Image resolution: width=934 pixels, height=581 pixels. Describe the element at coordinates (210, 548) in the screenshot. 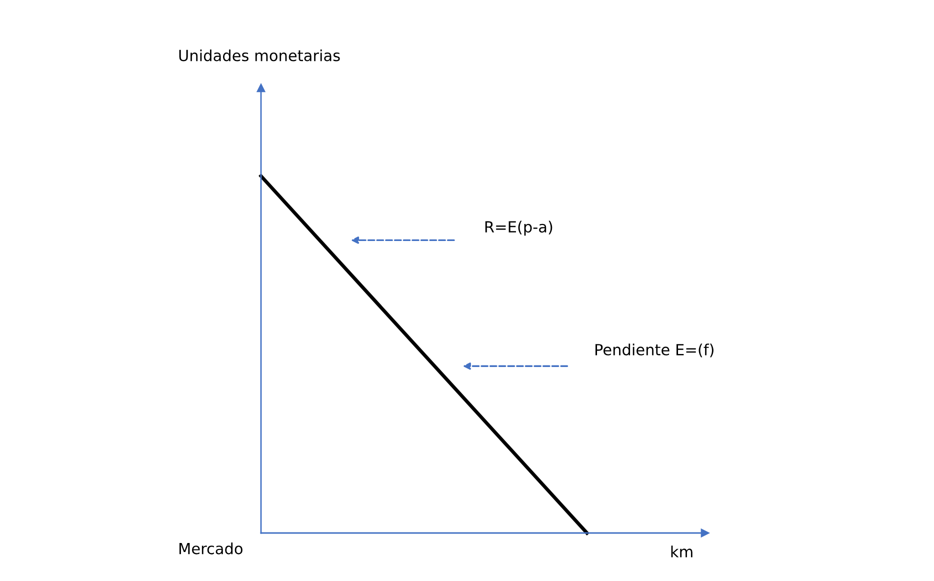

I see `text: Mercado` at that location.